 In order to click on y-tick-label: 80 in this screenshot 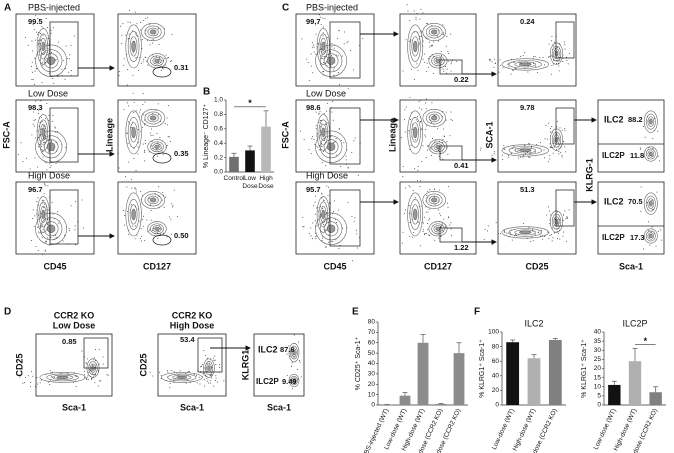, I will do `click(496, 346)`.